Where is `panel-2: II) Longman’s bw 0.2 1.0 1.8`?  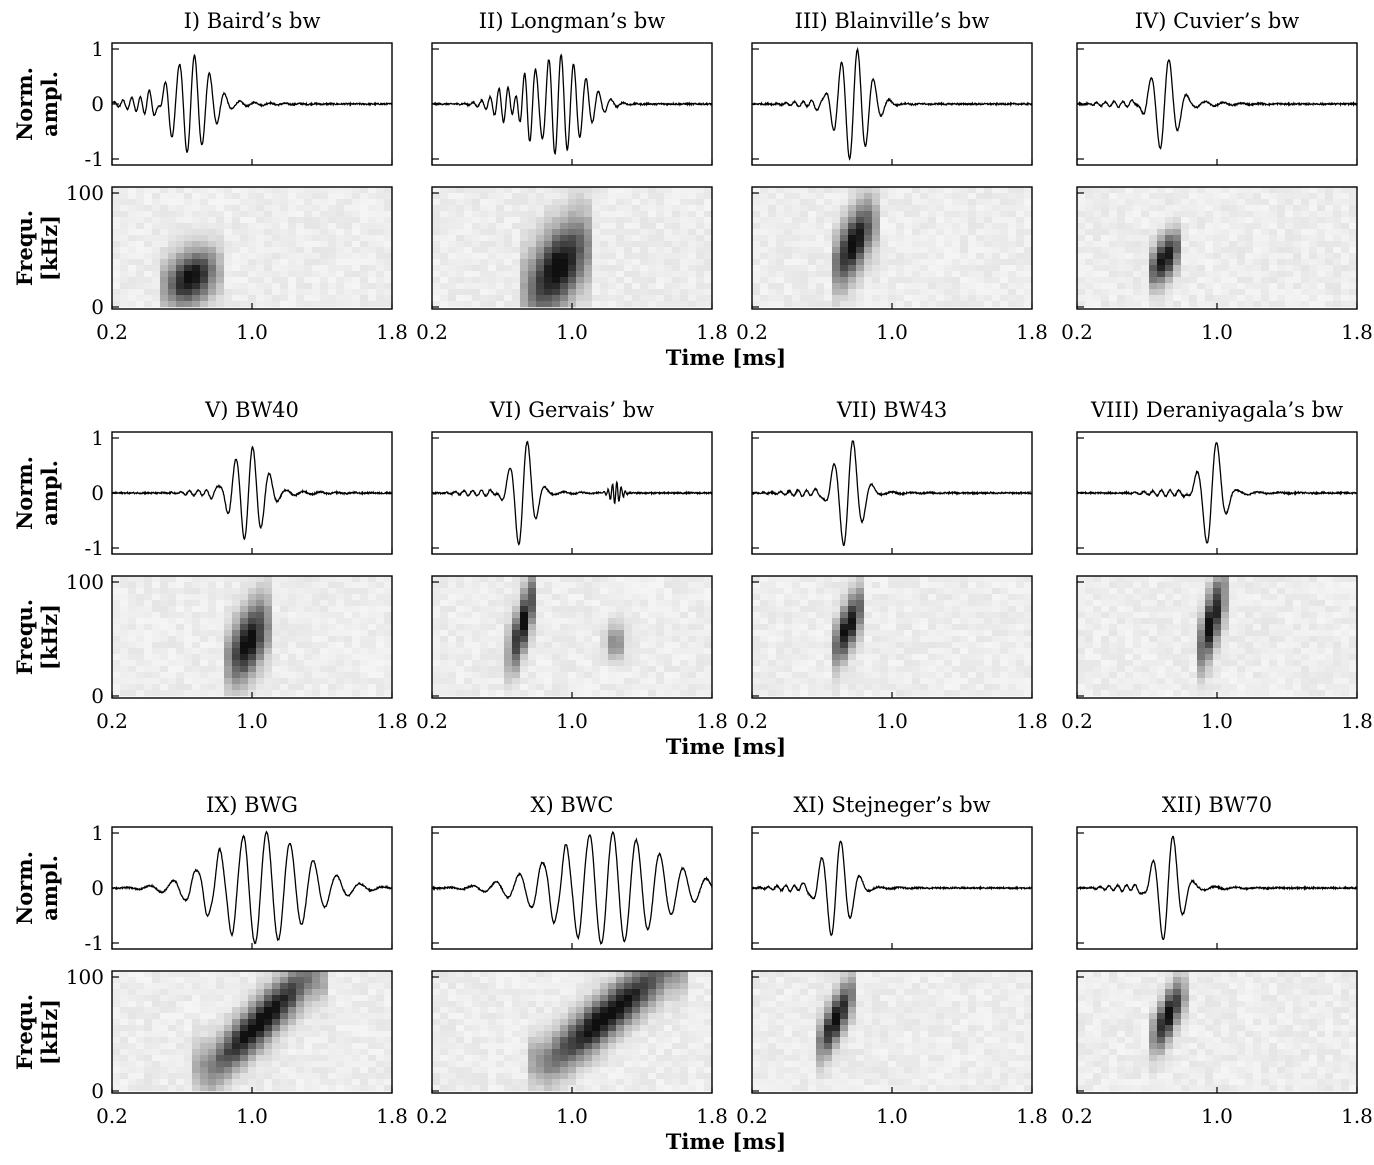 panel-2: II) Longman’s bw 0.2 1.0 1.8 is located at coordinates (572, 176).